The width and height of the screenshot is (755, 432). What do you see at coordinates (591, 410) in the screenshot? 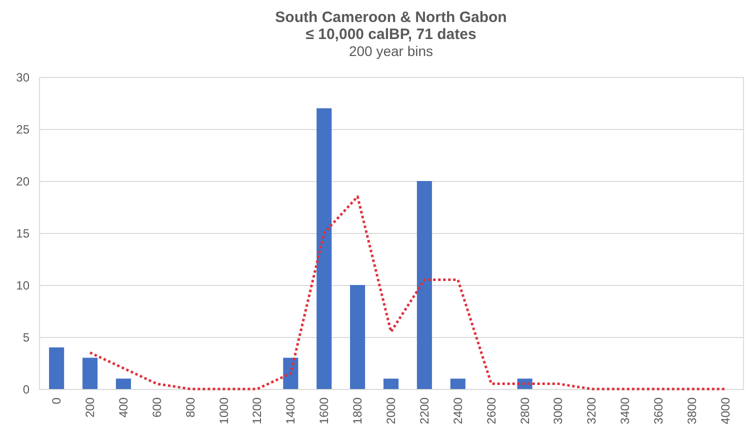
I see `x-tick-label: 3200` at bounding box center [591, 410].